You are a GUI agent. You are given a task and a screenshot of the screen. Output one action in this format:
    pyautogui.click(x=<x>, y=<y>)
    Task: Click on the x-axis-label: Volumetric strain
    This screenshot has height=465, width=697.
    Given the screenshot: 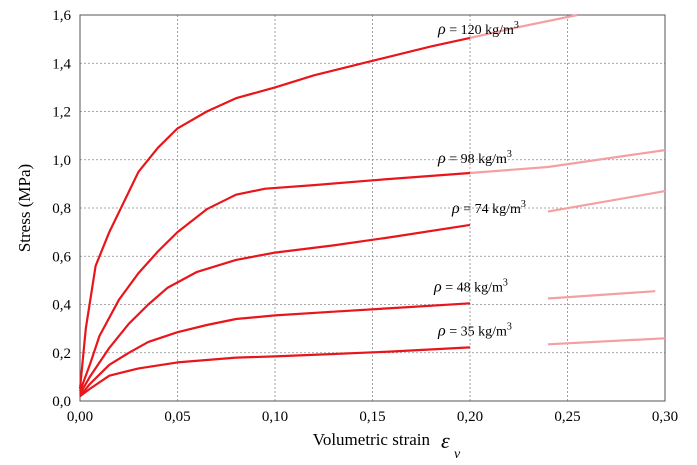 What is the action you would take?
    pyautogui.click(x=372, y=439)
    